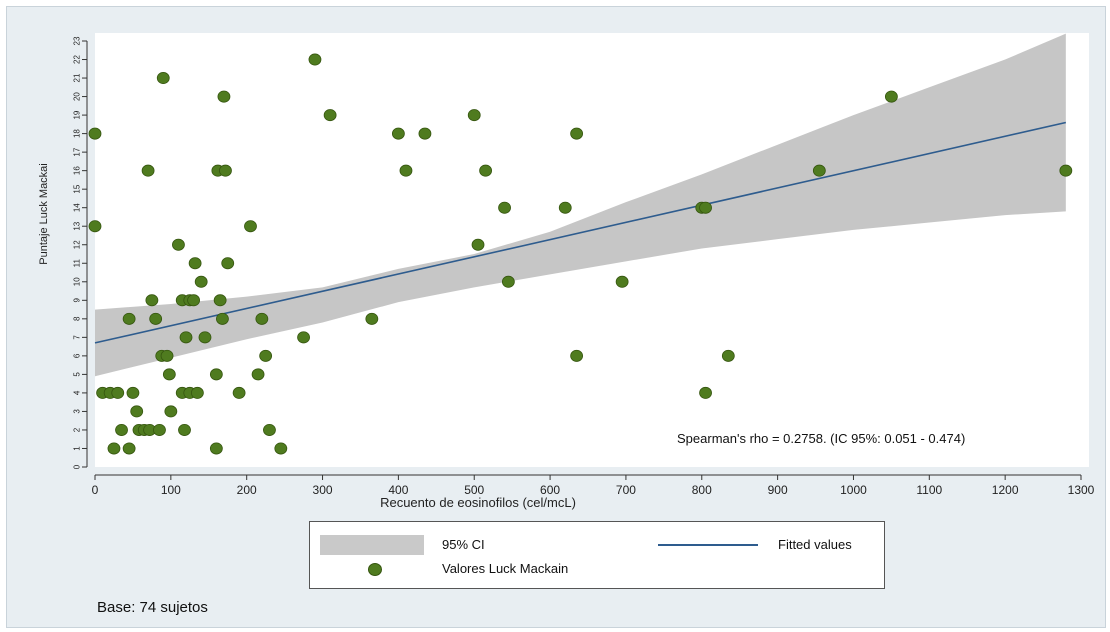 This screenshot has width=1110, height=632. I want to click on legend-point-swatch, so click(375, 569).